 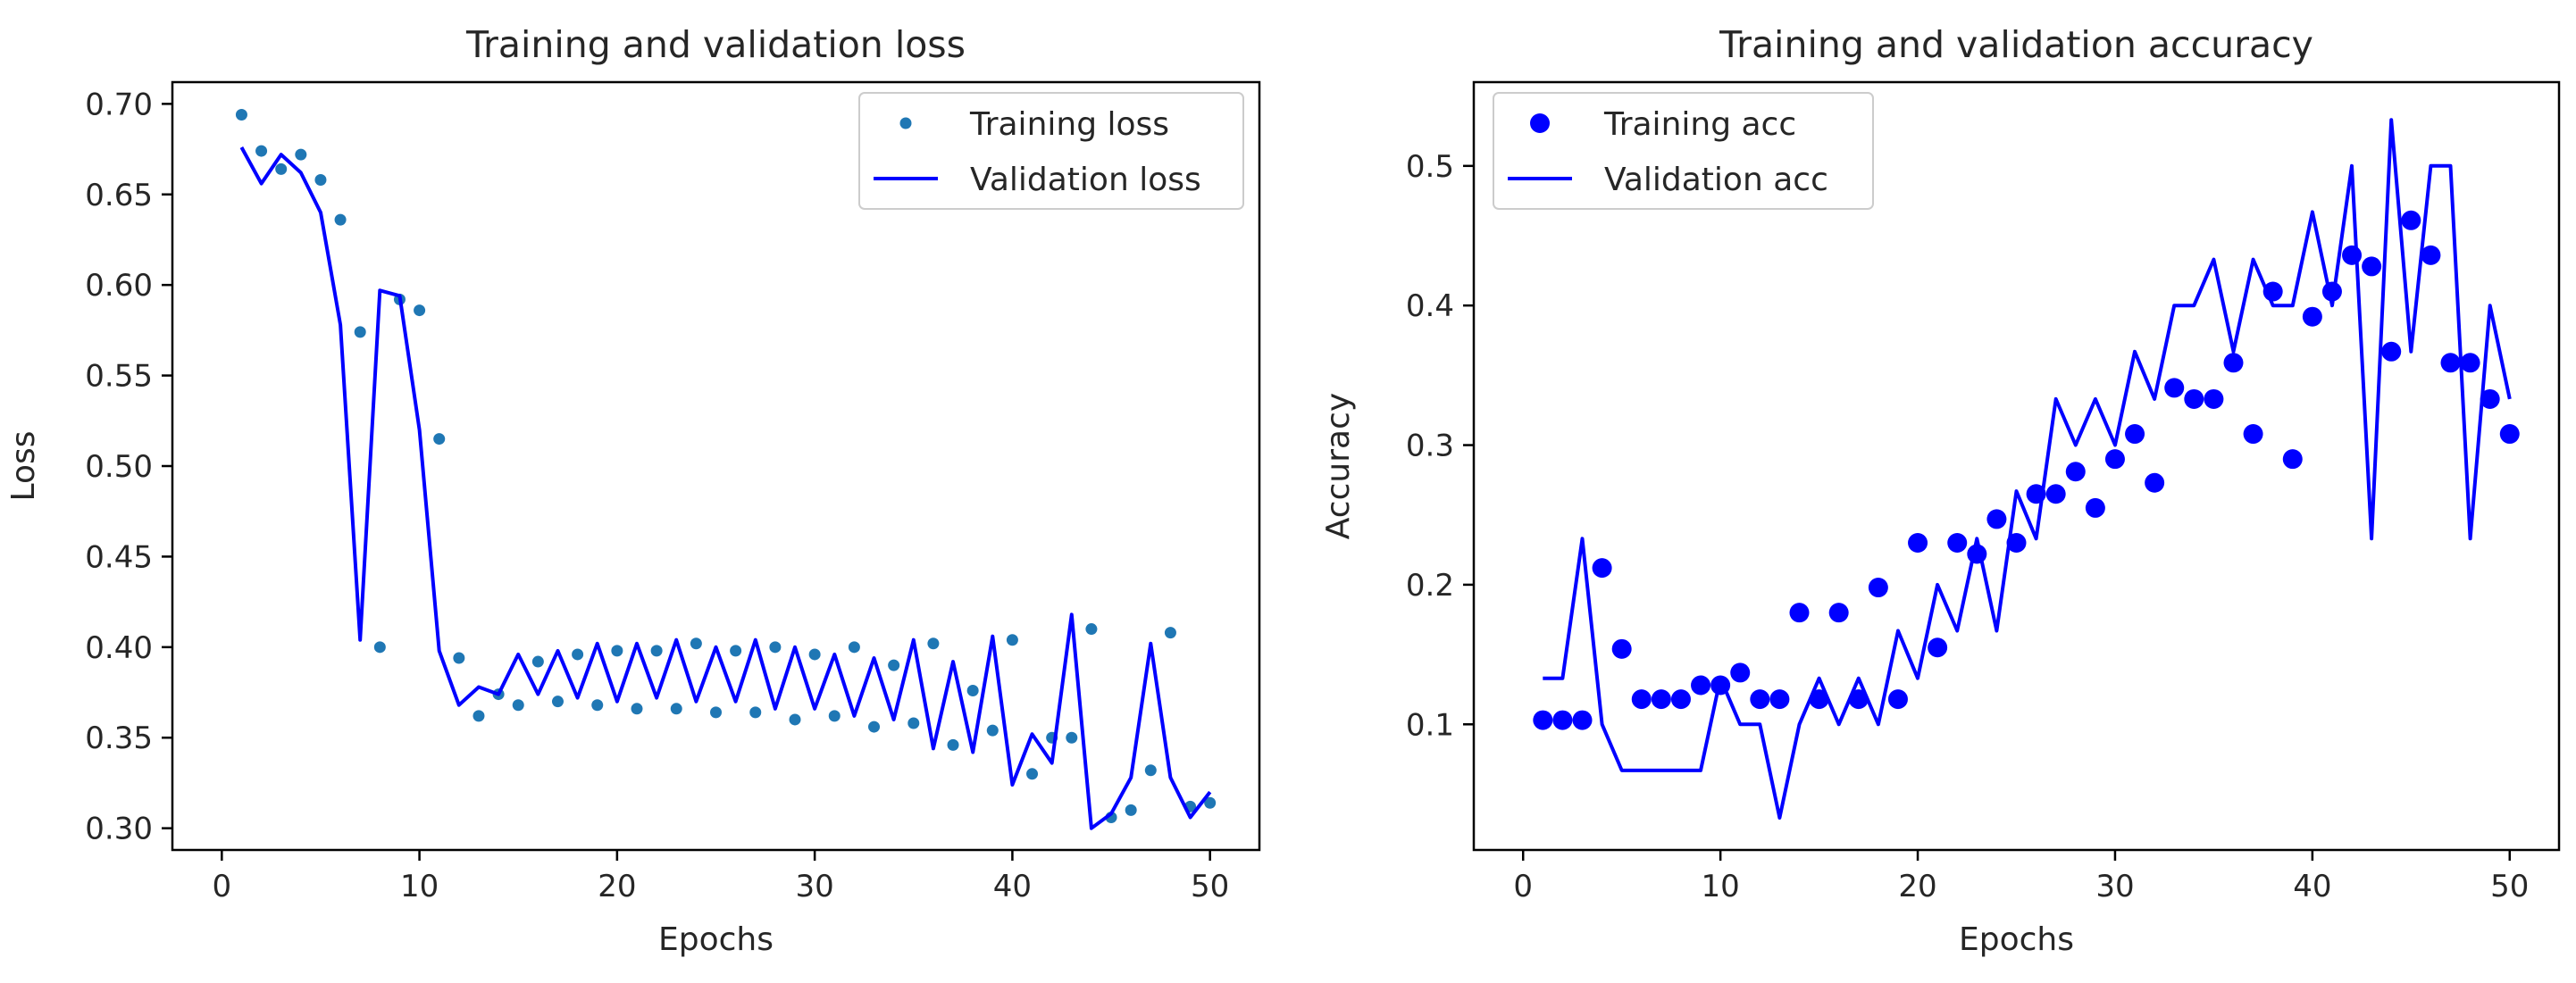 I want to click on loss-x-tick-label: 0, so click(x=222, y=886).